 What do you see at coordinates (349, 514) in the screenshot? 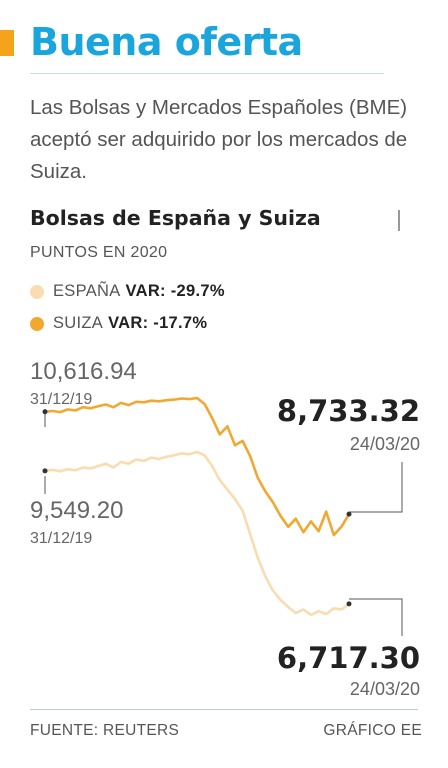
I see `suiza-end-point` at bounding box center [349, 514].